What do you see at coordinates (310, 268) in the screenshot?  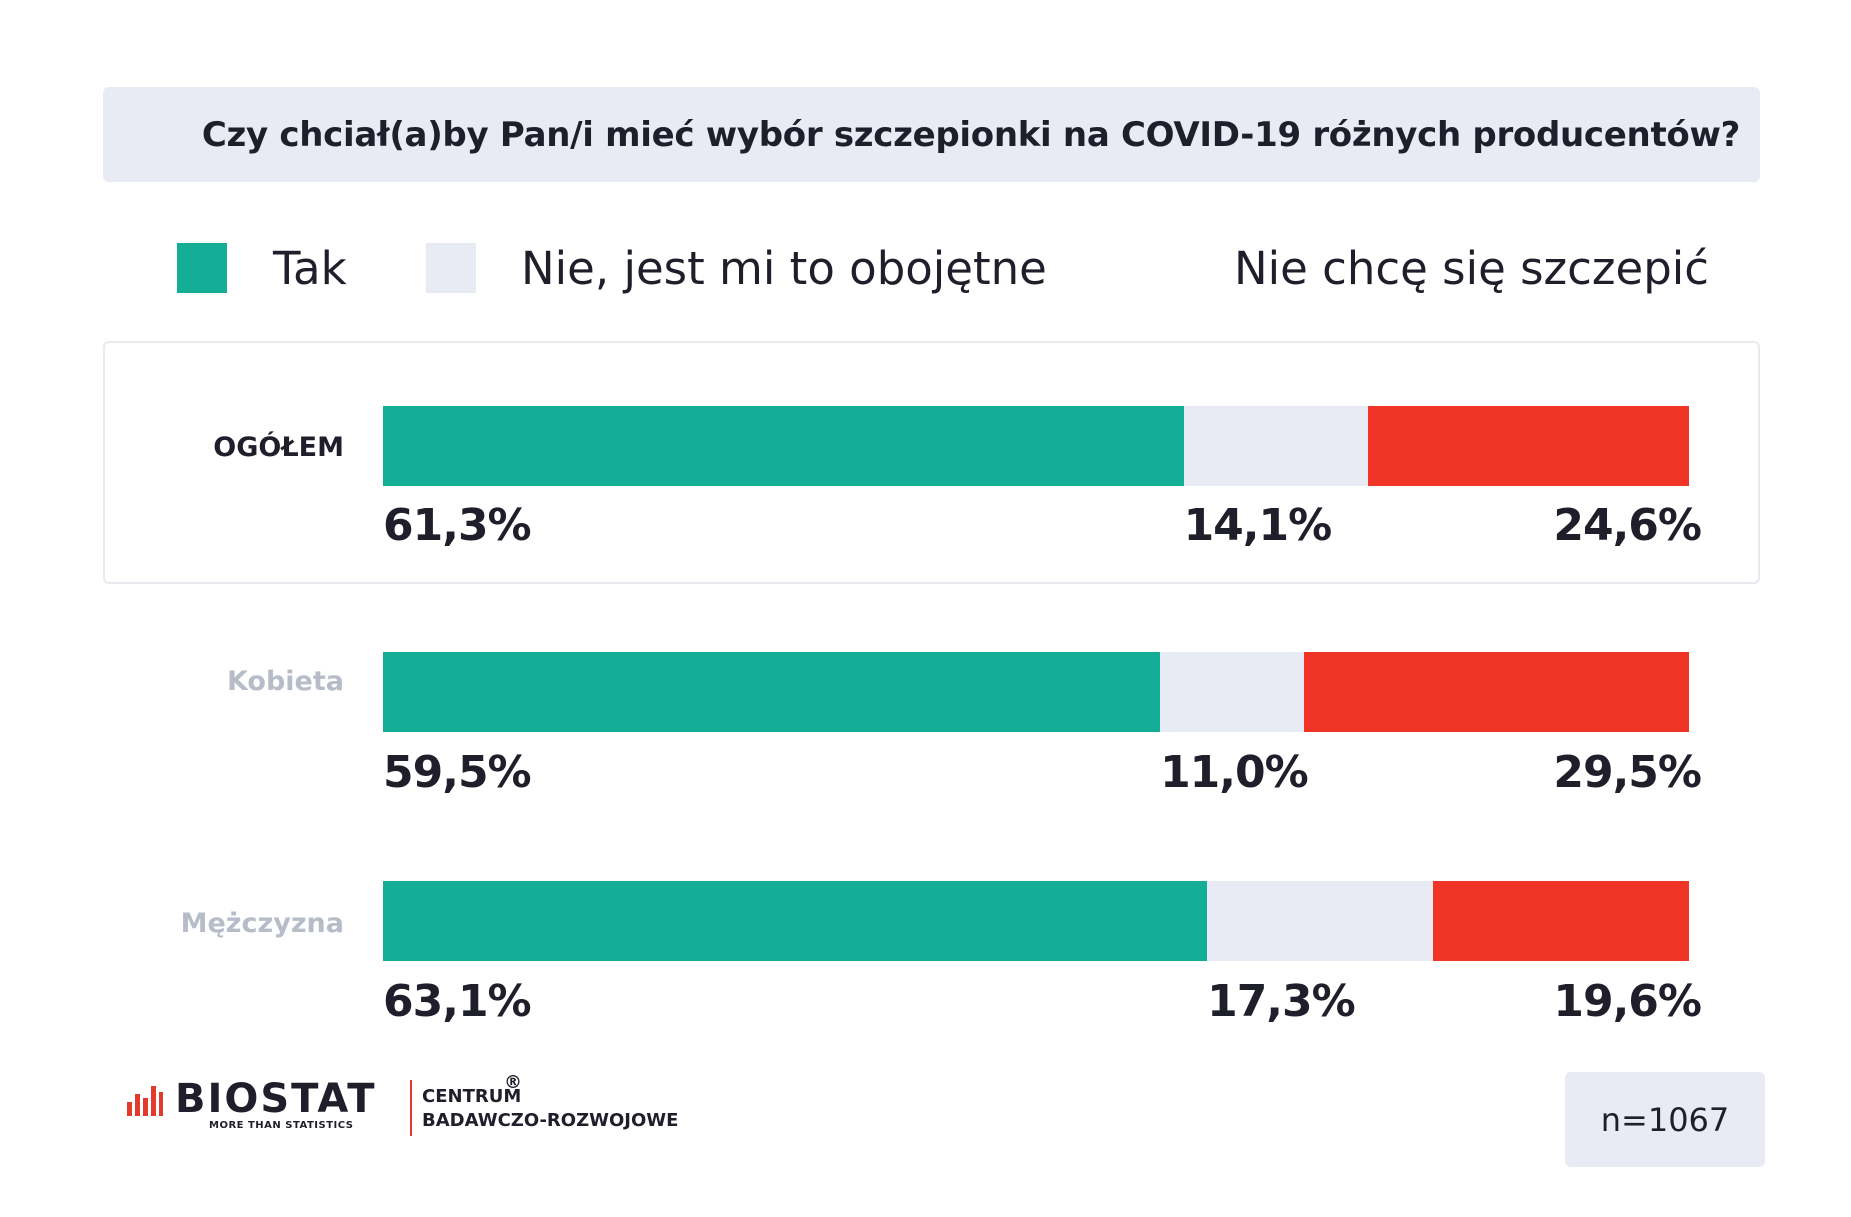 I see `legend-label-tak: Tak` at bounding box center [310, 268].